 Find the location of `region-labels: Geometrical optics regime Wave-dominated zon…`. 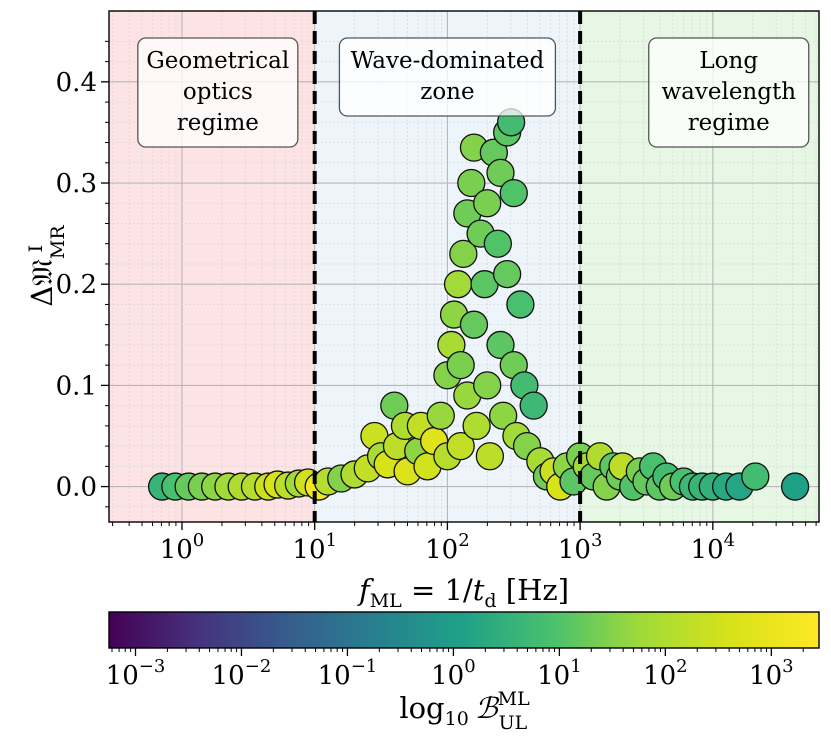

region-labels: Geometrical optics regime Wave-dominated zon… is located at coordinates (473, 92).